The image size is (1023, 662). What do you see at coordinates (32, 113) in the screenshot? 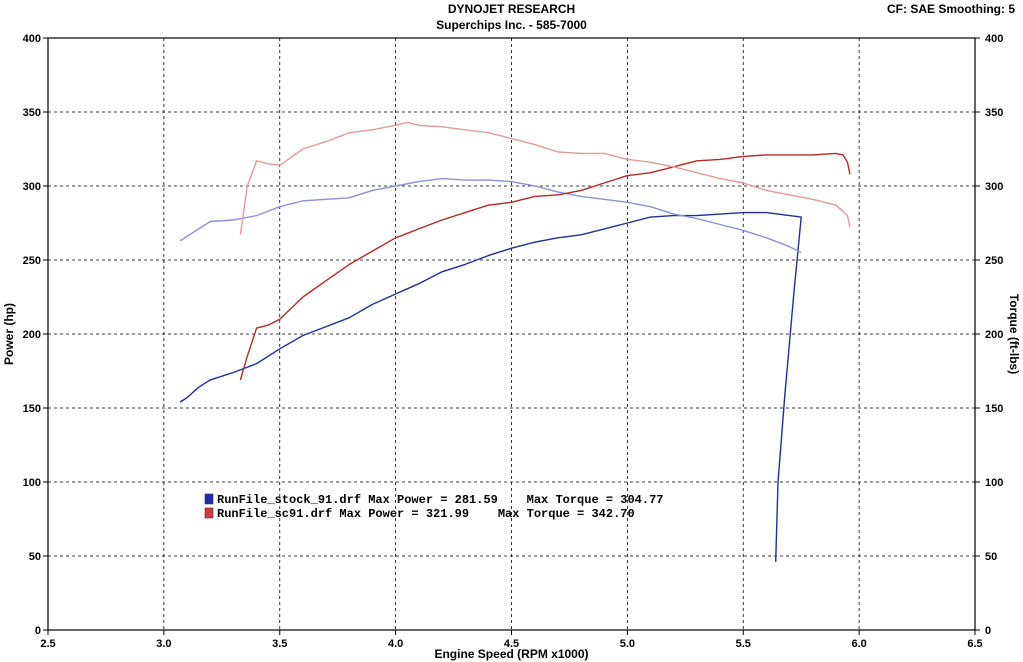
I see `y-tick-label-left: 350` at bounding box center [32, 113].